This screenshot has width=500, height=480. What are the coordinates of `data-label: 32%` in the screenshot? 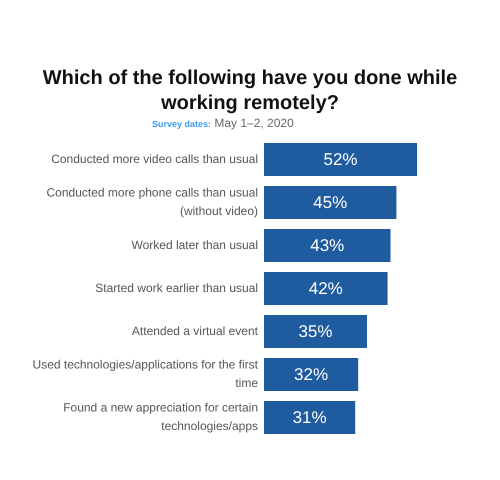 It's located at (311, 374).